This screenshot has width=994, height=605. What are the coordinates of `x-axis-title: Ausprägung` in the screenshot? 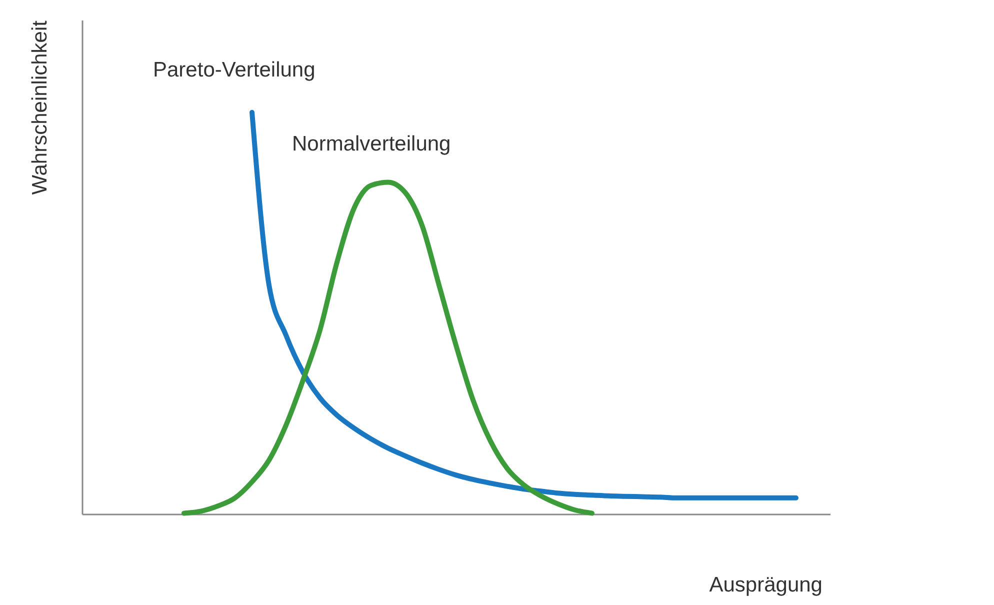 It's located at (765, 585).